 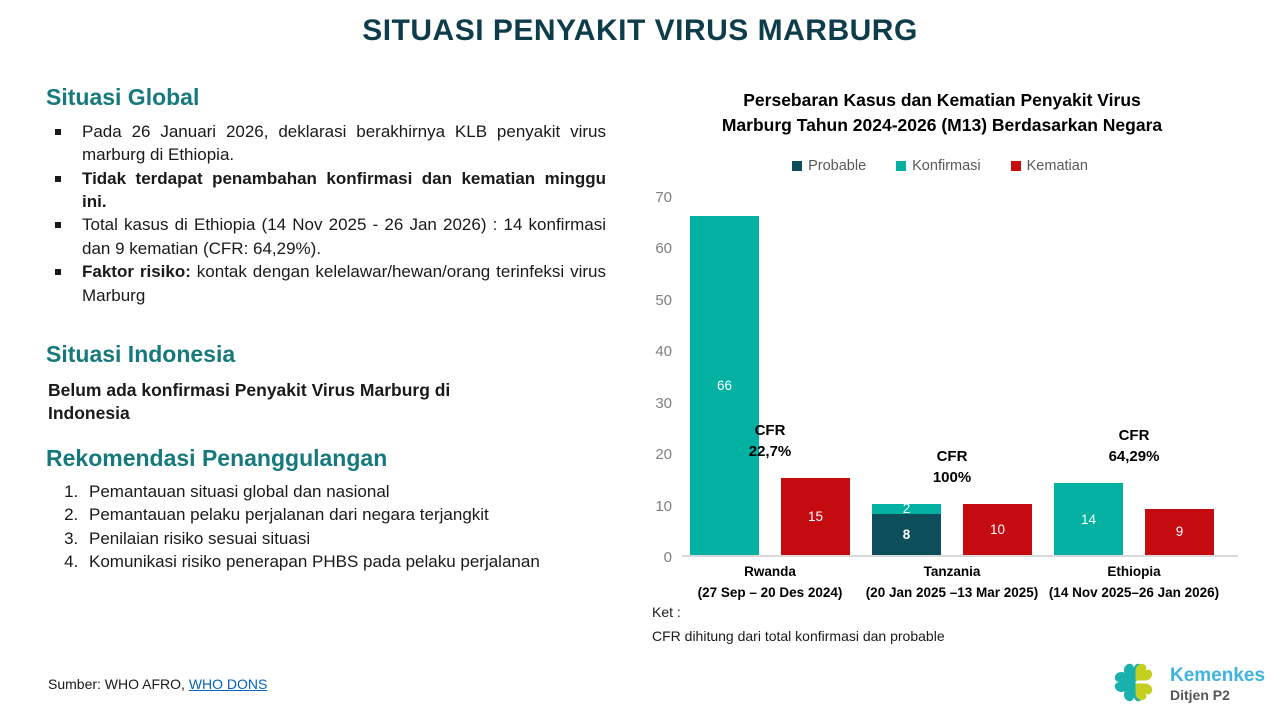 What do you see at coordinates (228, 684) in the screenshot?
I see `source-link: WHO DONS` at bounding box center [228, 684].